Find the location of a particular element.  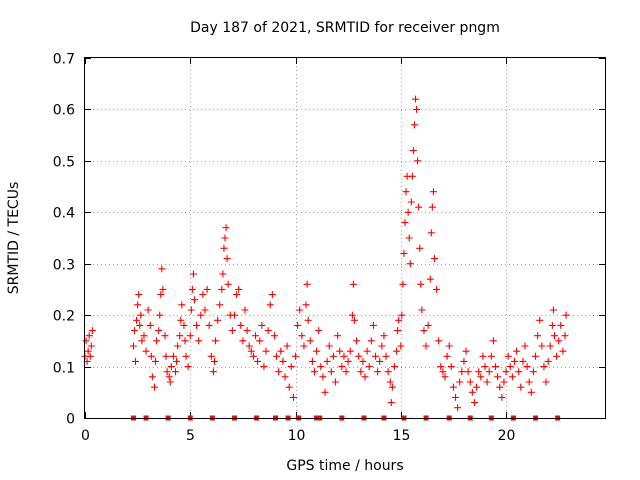

x-tick-label: 20 is located at coordinates (507, 436).